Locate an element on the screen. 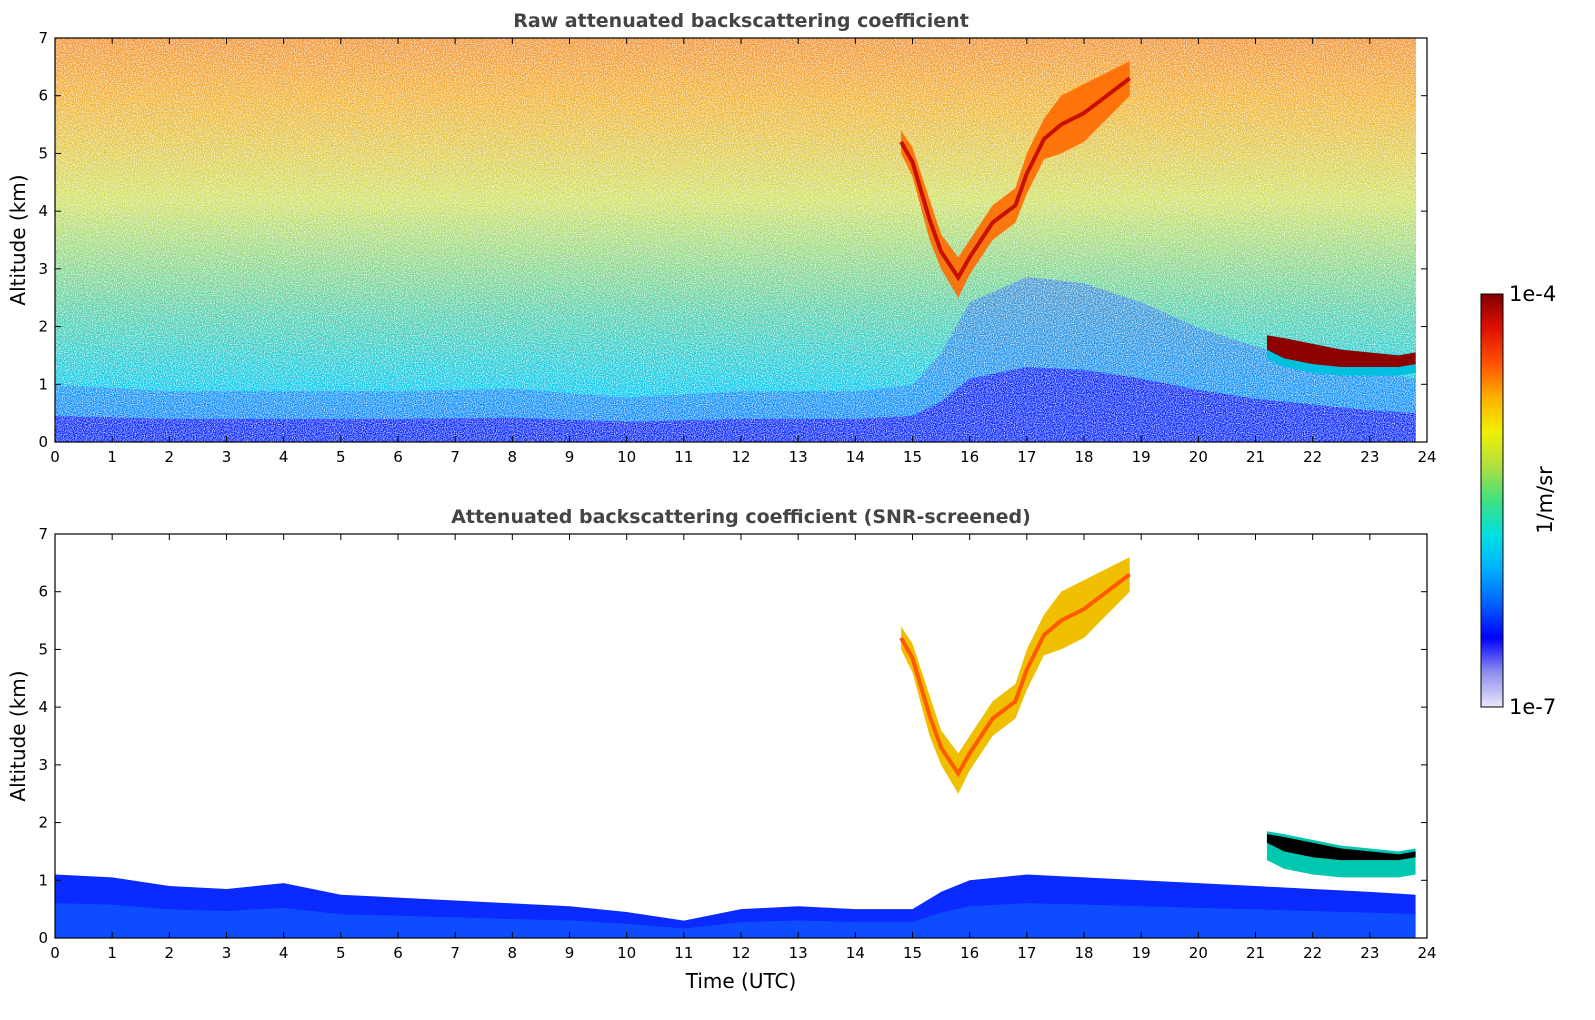 This screenshot has width=1595, height=1020. colorbar: 1e-4 1e-7 1/m/sr is located at coordinates (1518, 500).